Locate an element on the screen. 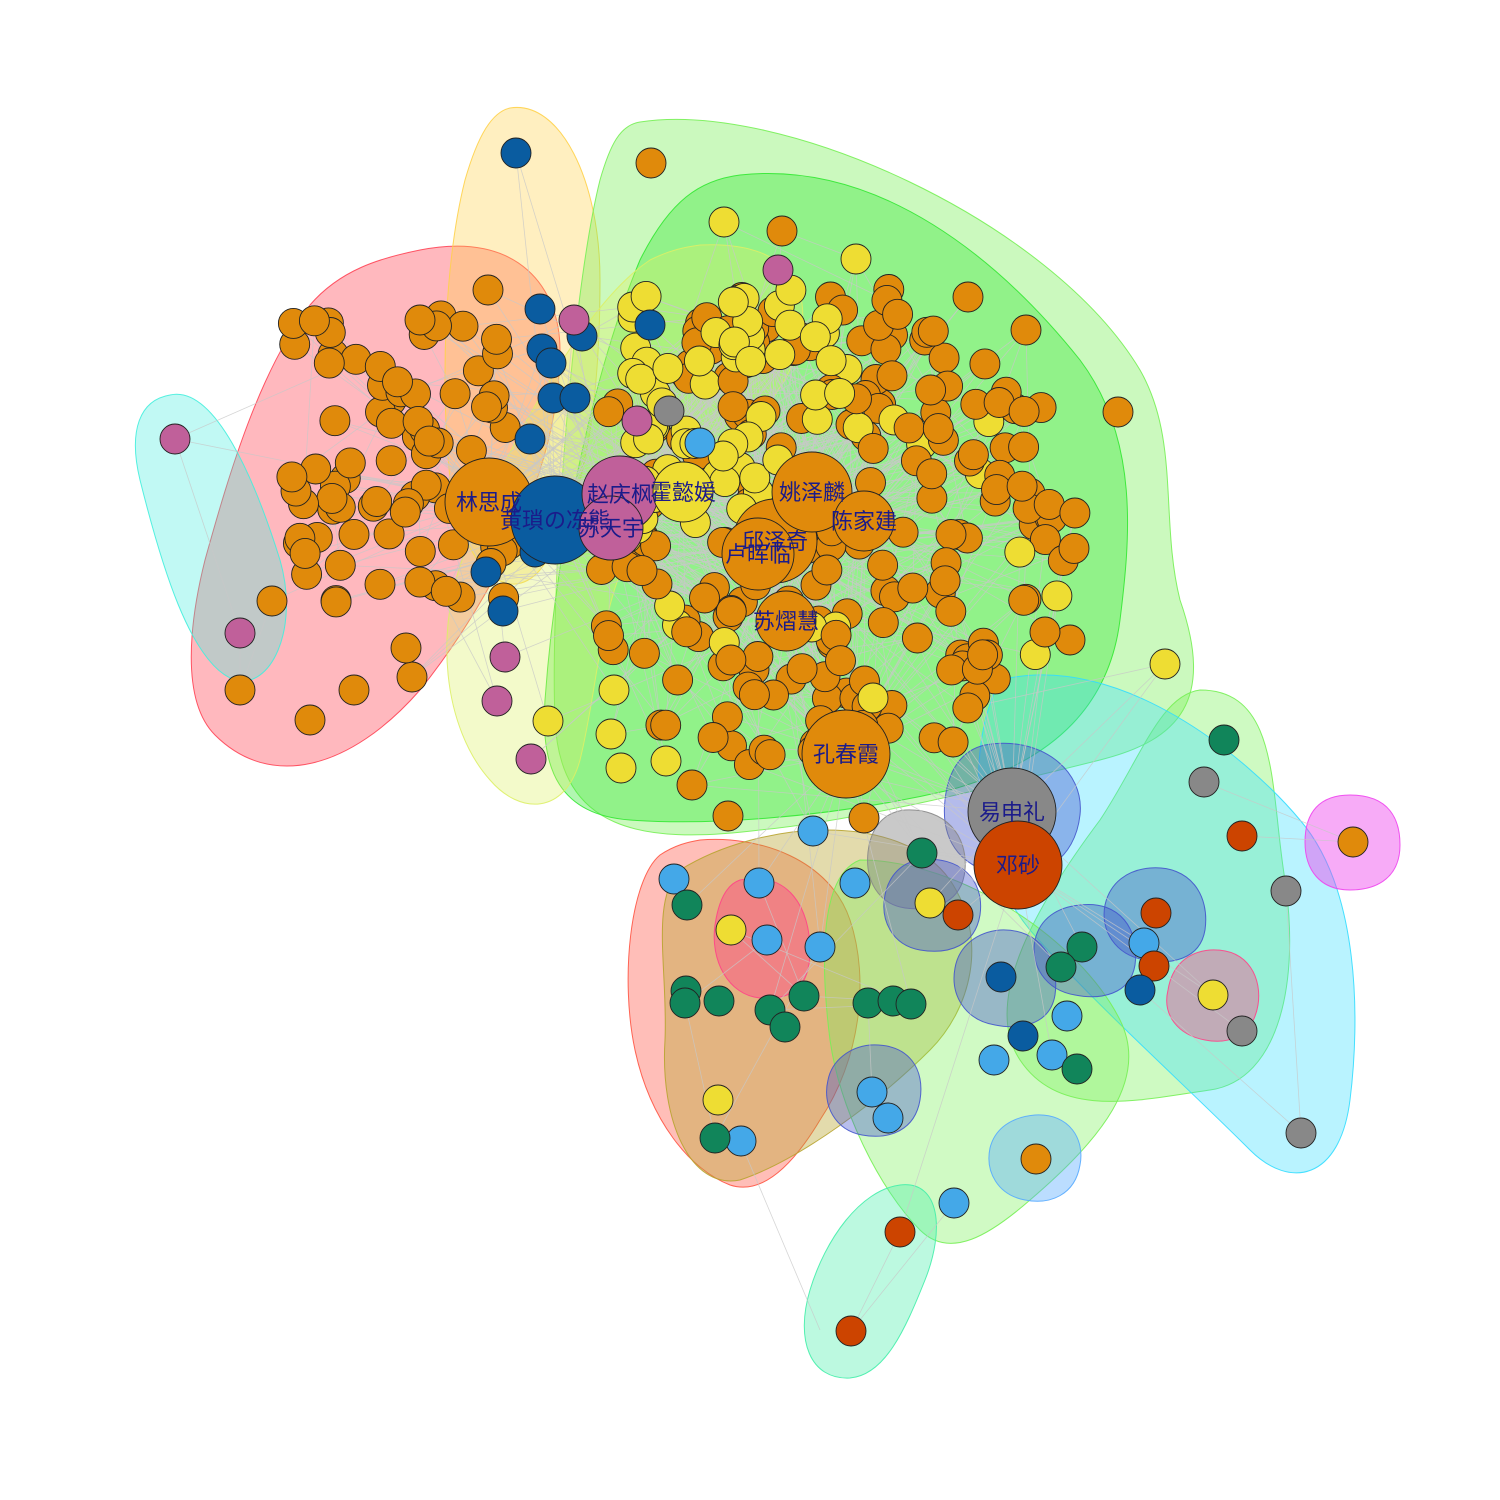 The height and width of the screenshot is (1500, 1500). node-su-tianyu is located at coordinates (611, 528).